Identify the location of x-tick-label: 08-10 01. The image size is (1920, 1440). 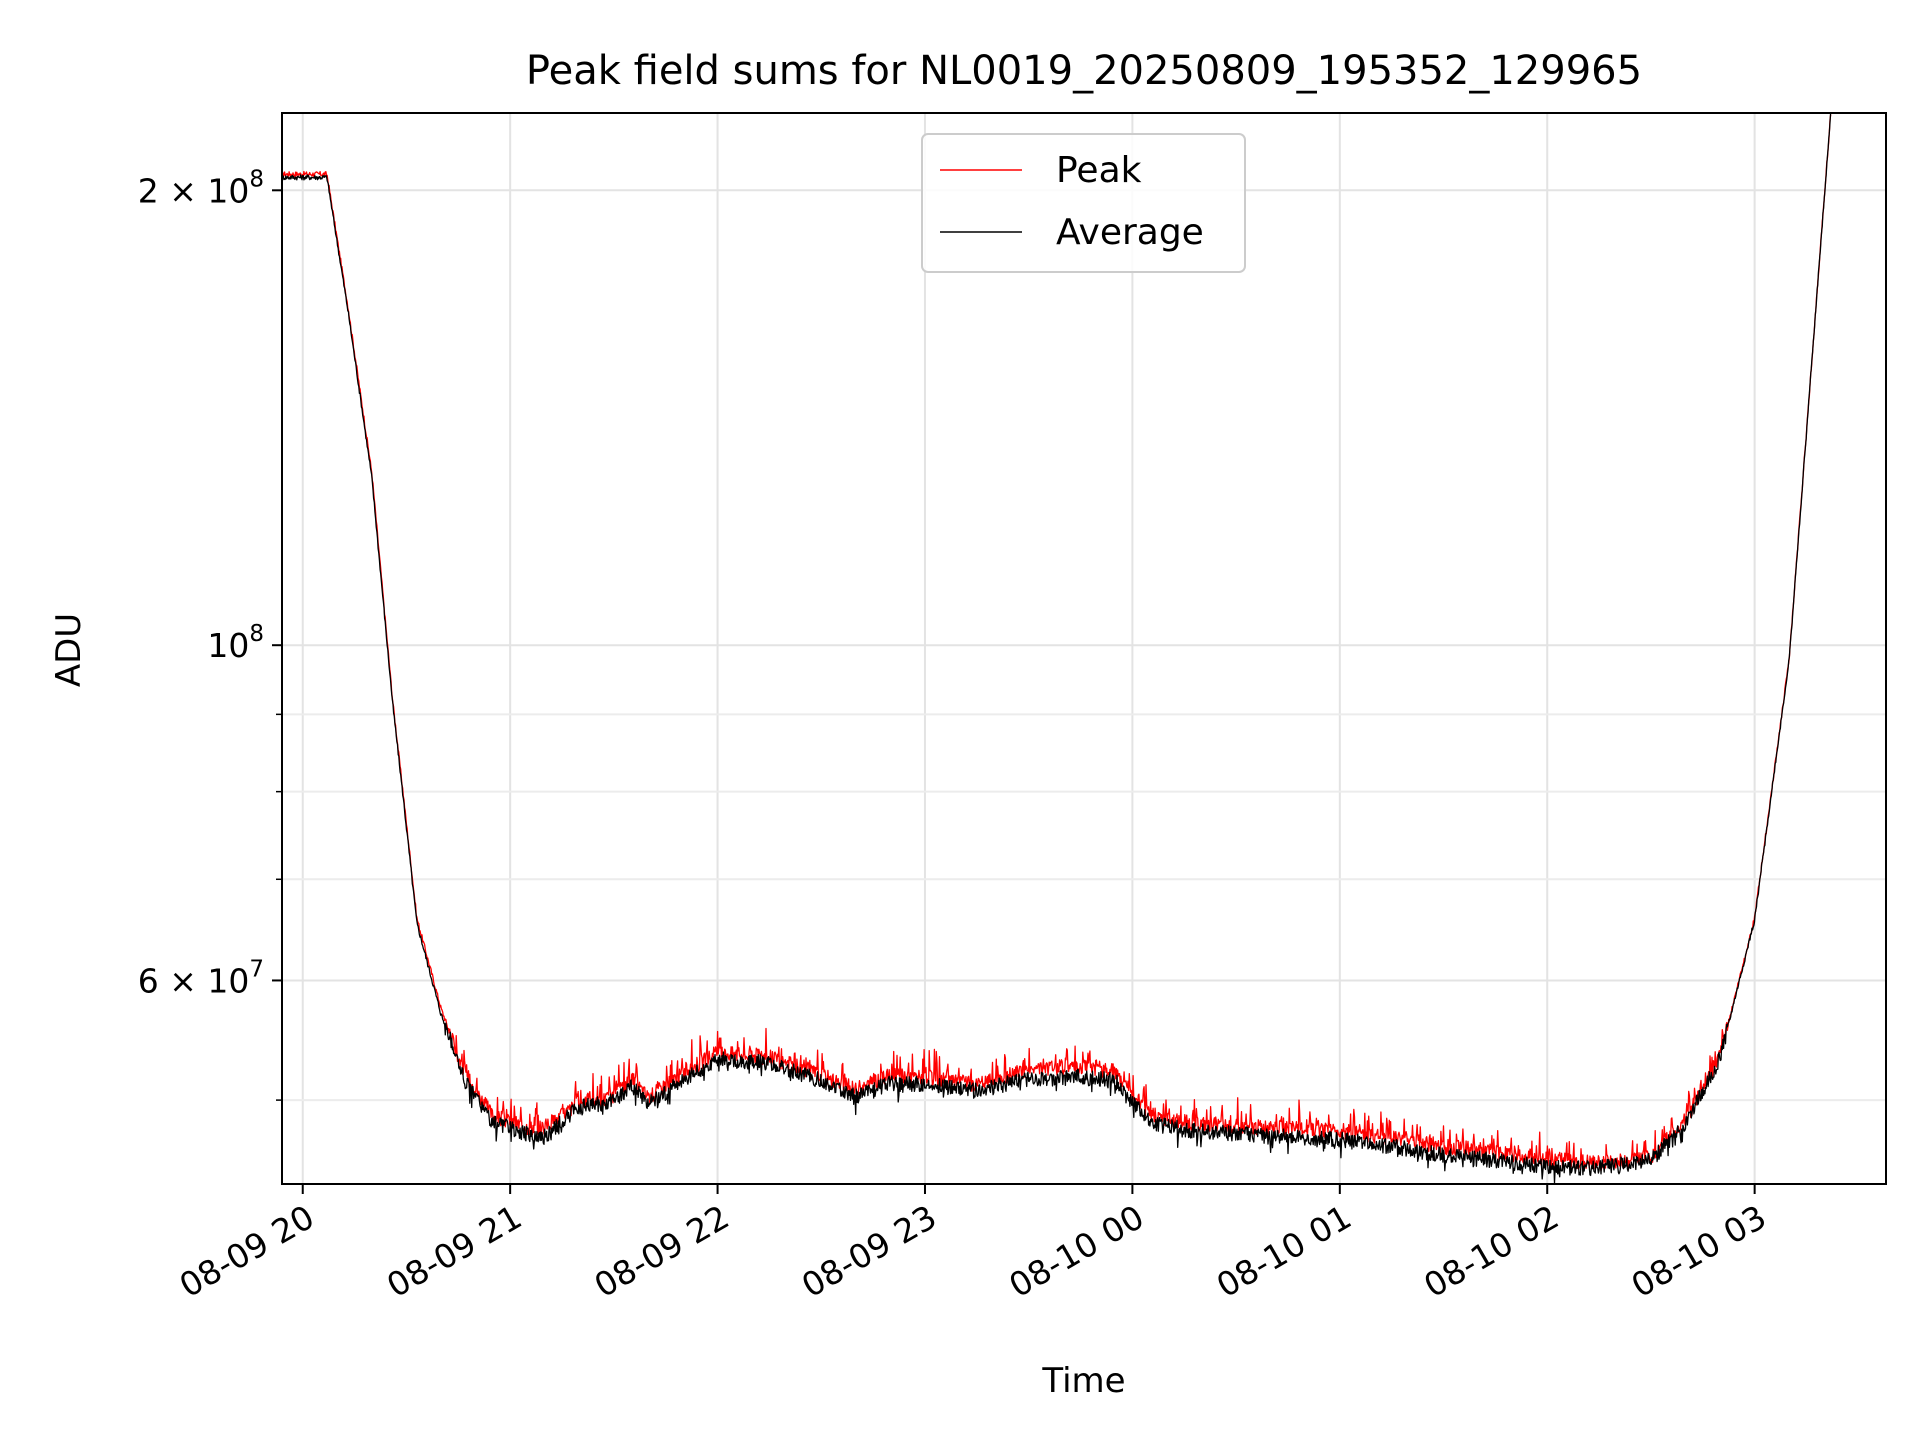
(1284, 1251).